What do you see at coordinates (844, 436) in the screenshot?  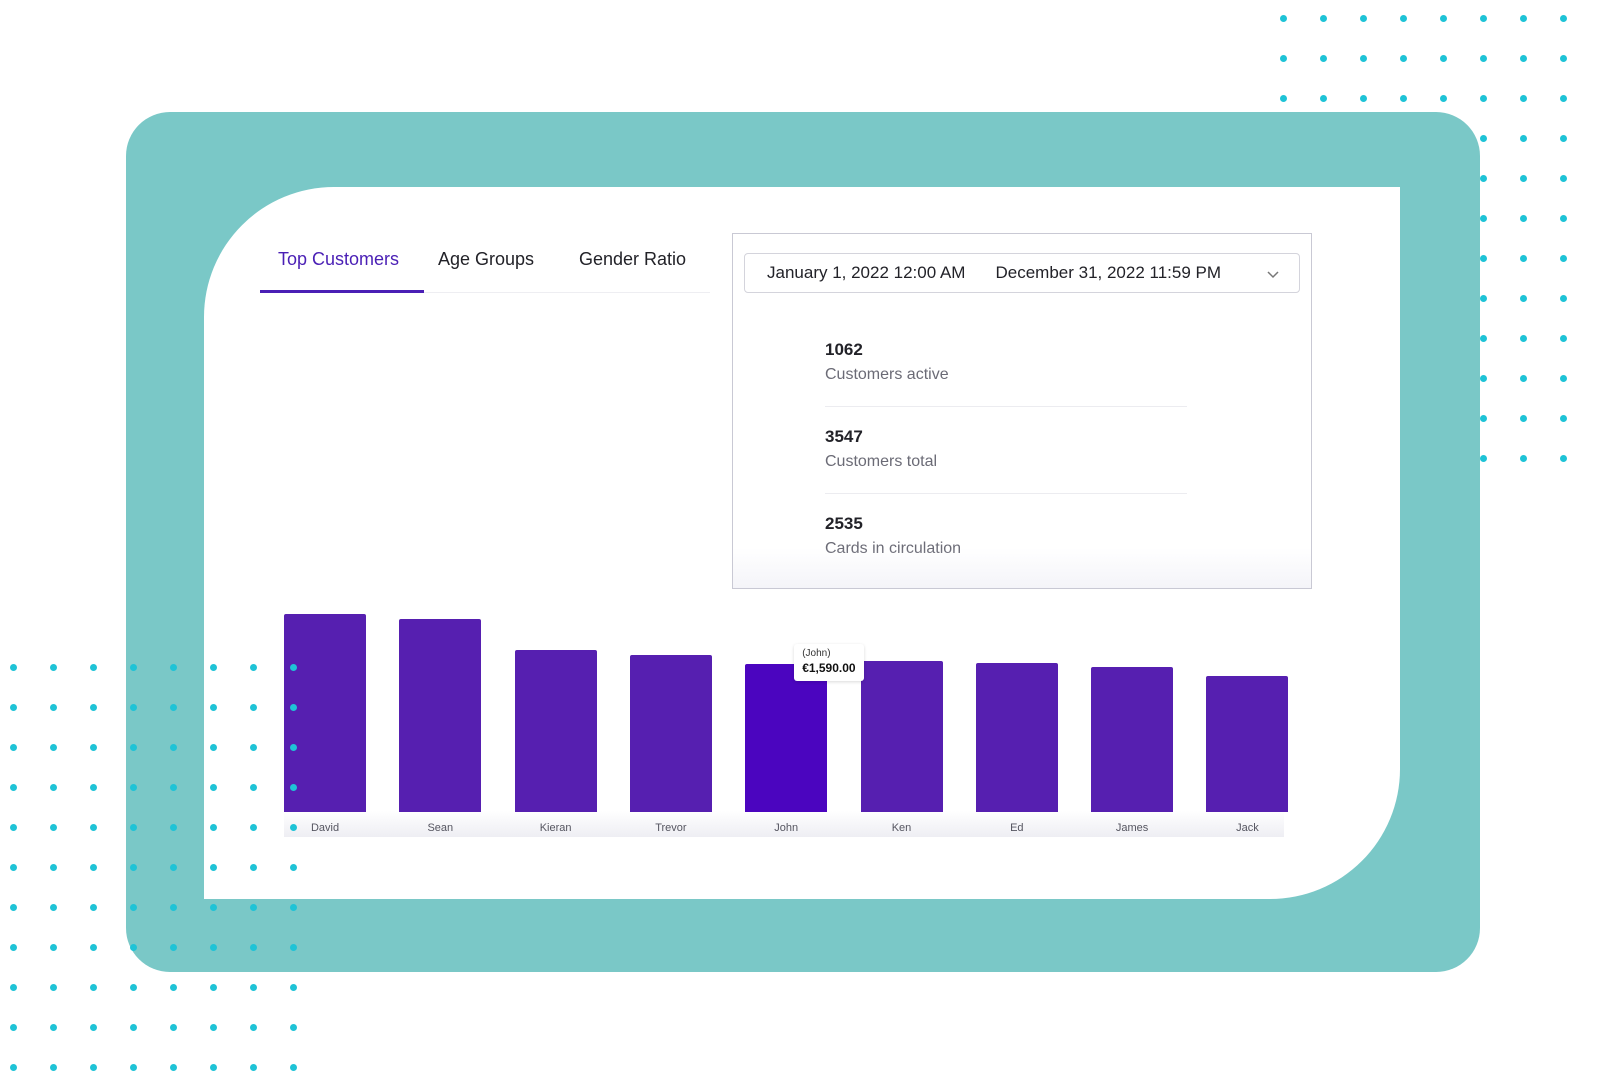 I see `stat-value: 3547` at bounding box center [844, 436].